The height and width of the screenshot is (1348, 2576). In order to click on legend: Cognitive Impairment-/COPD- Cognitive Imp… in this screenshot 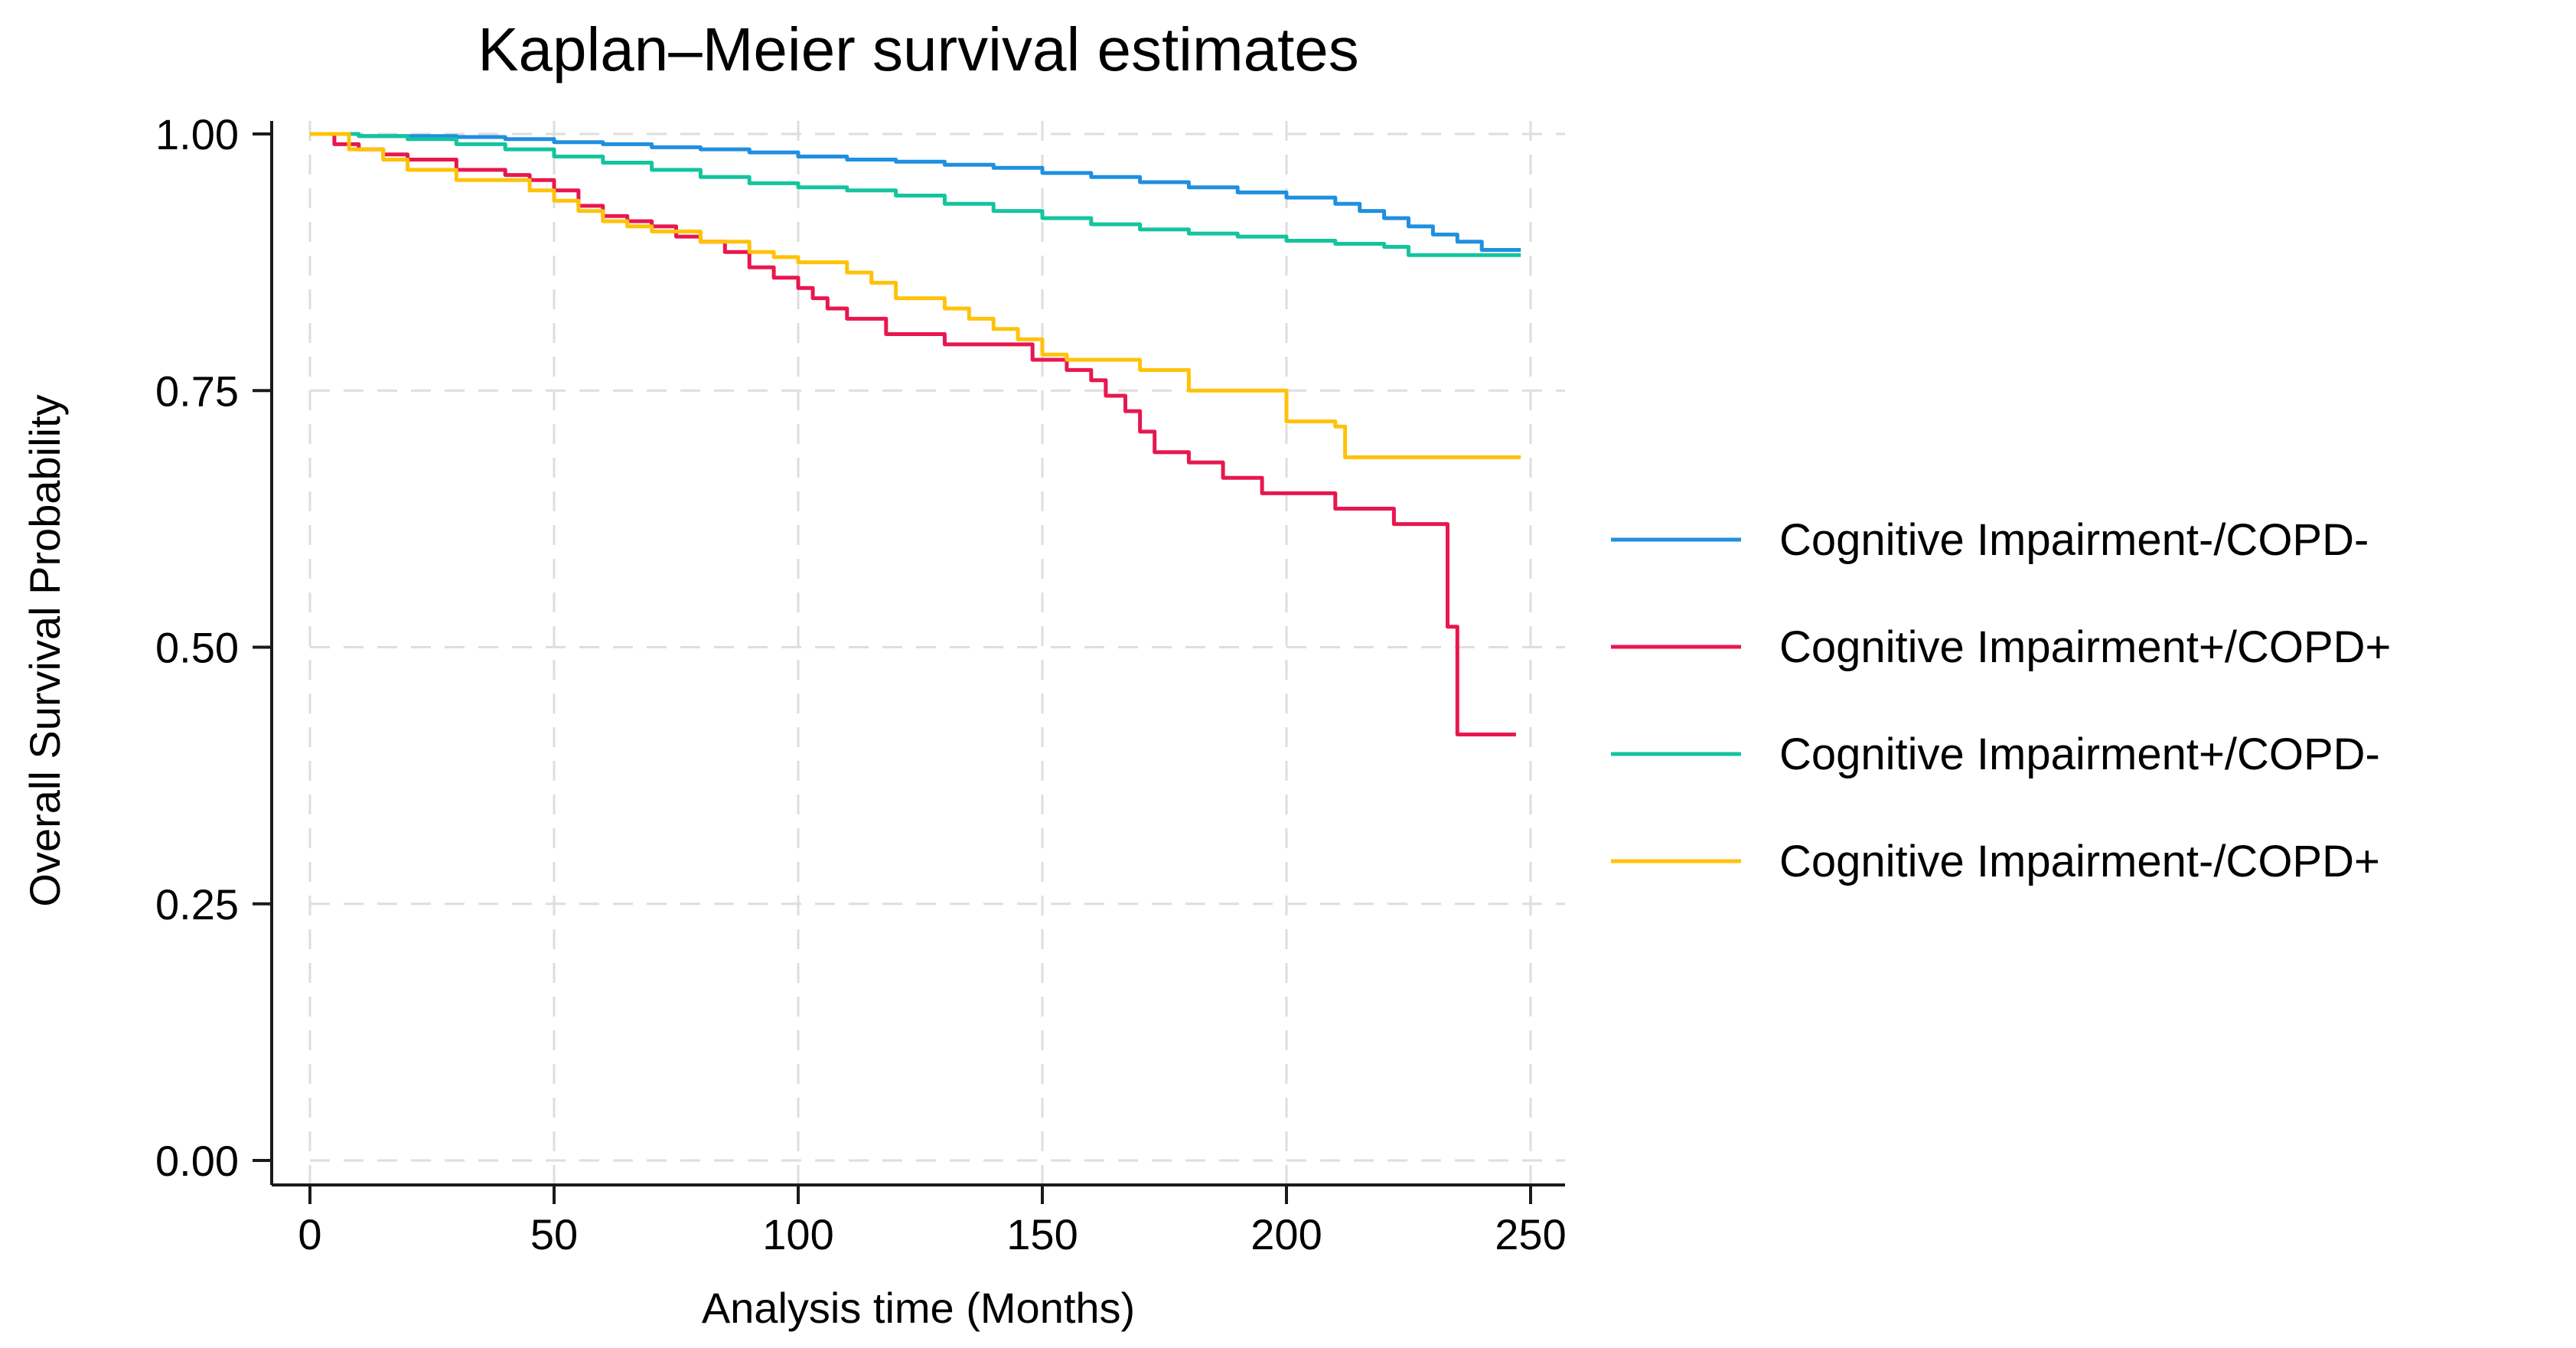, I will do `click(2001, 700)`.